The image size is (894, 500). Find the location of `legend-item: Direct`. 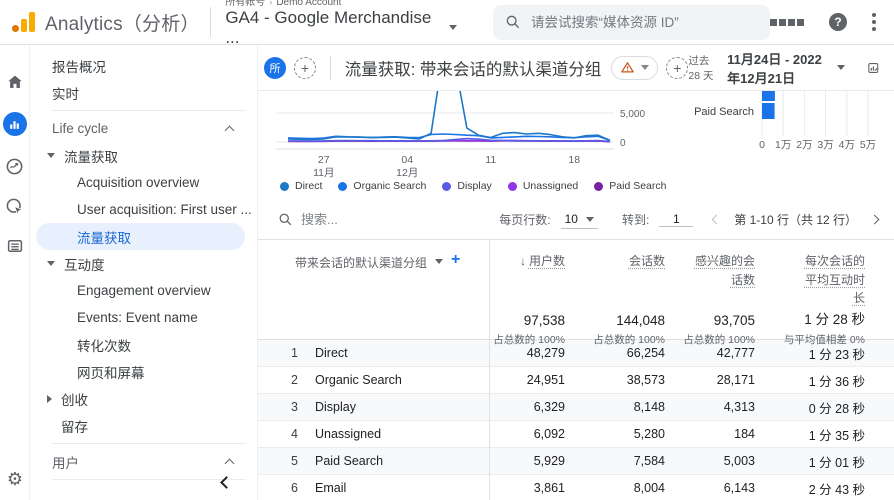

legend-item: Direct is located at coordinates (301, 186).